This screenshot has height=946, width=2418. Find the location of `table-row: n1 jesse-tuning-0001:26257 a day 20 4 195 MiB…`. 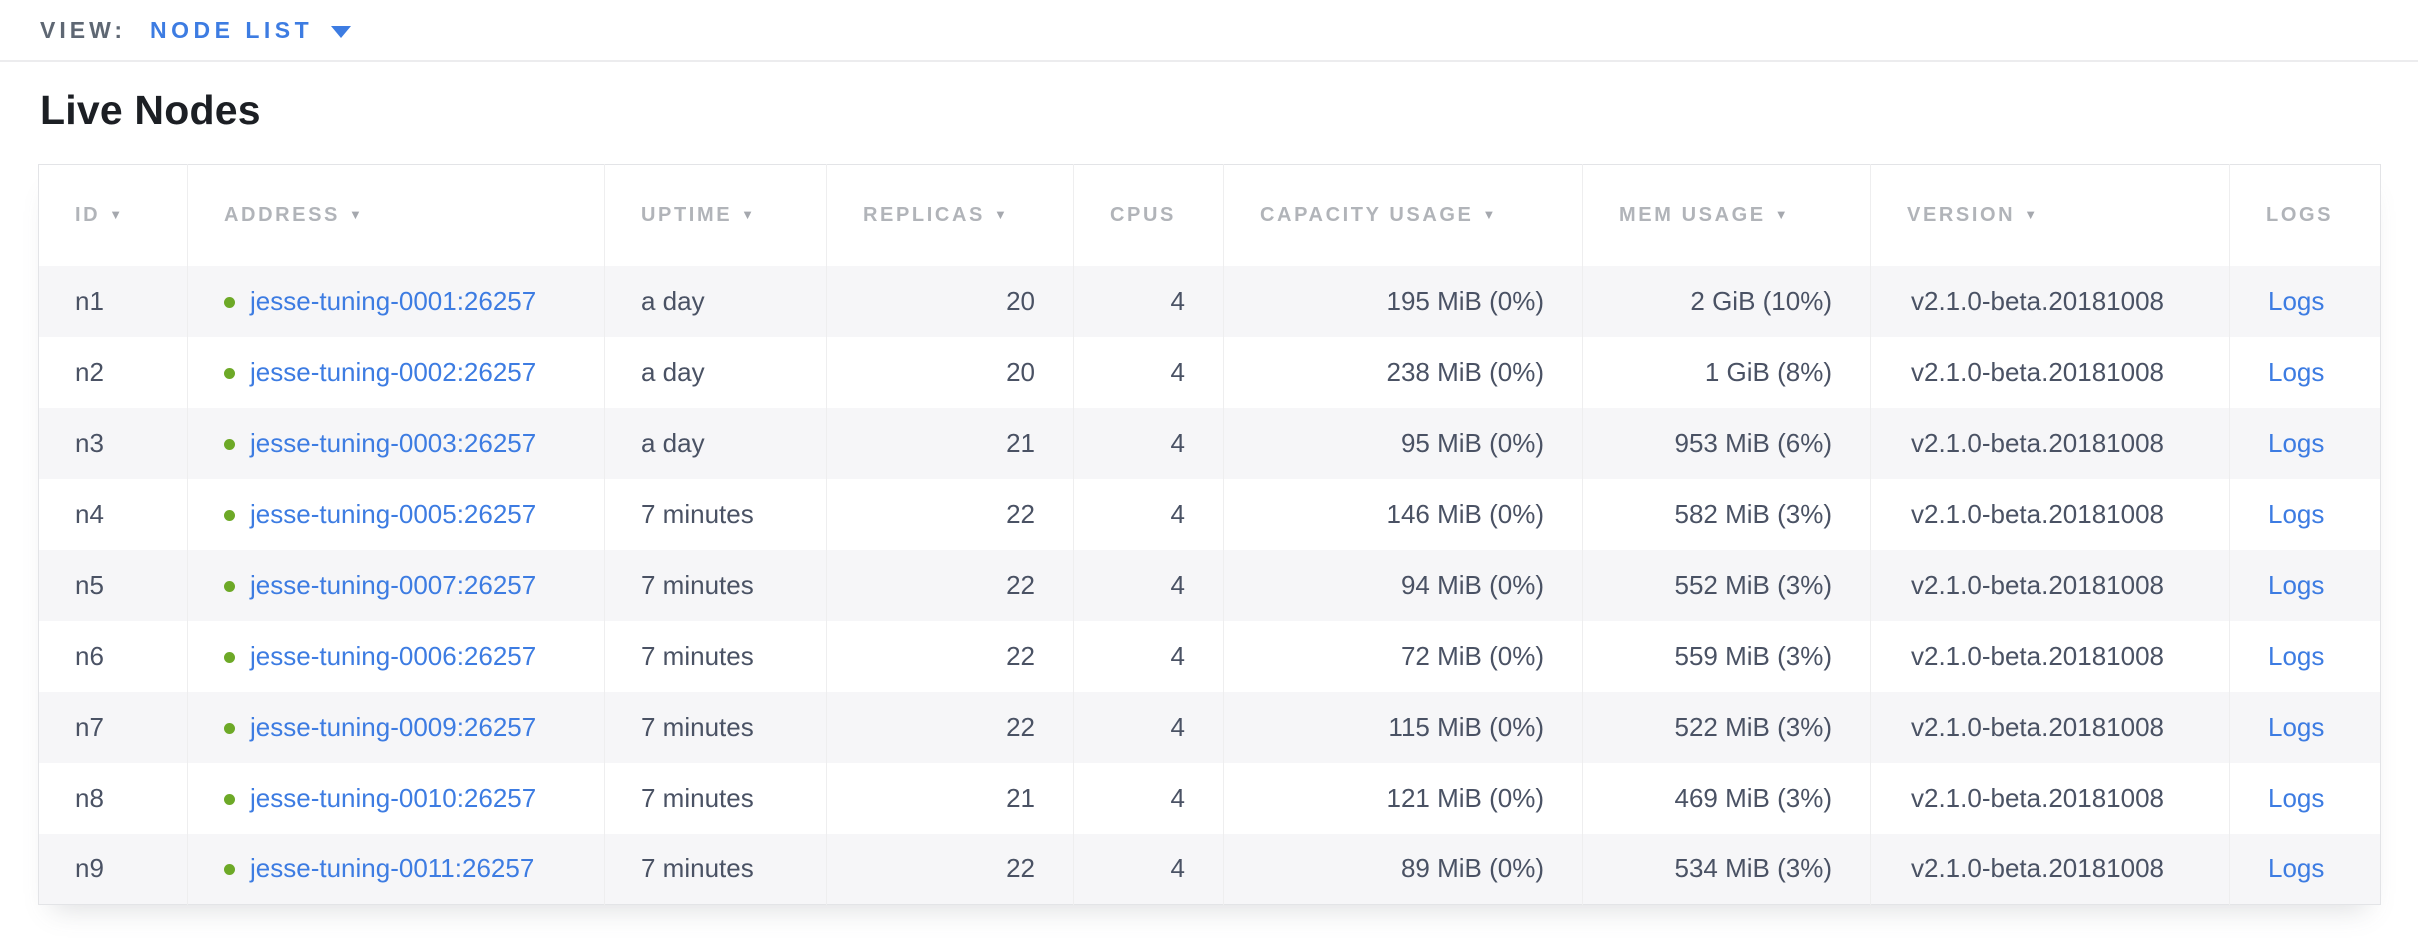

table-row: n1 jesse-tuning-0001:26257 a day 20 4 195 MiB… is located at coordinates (1209, 301).